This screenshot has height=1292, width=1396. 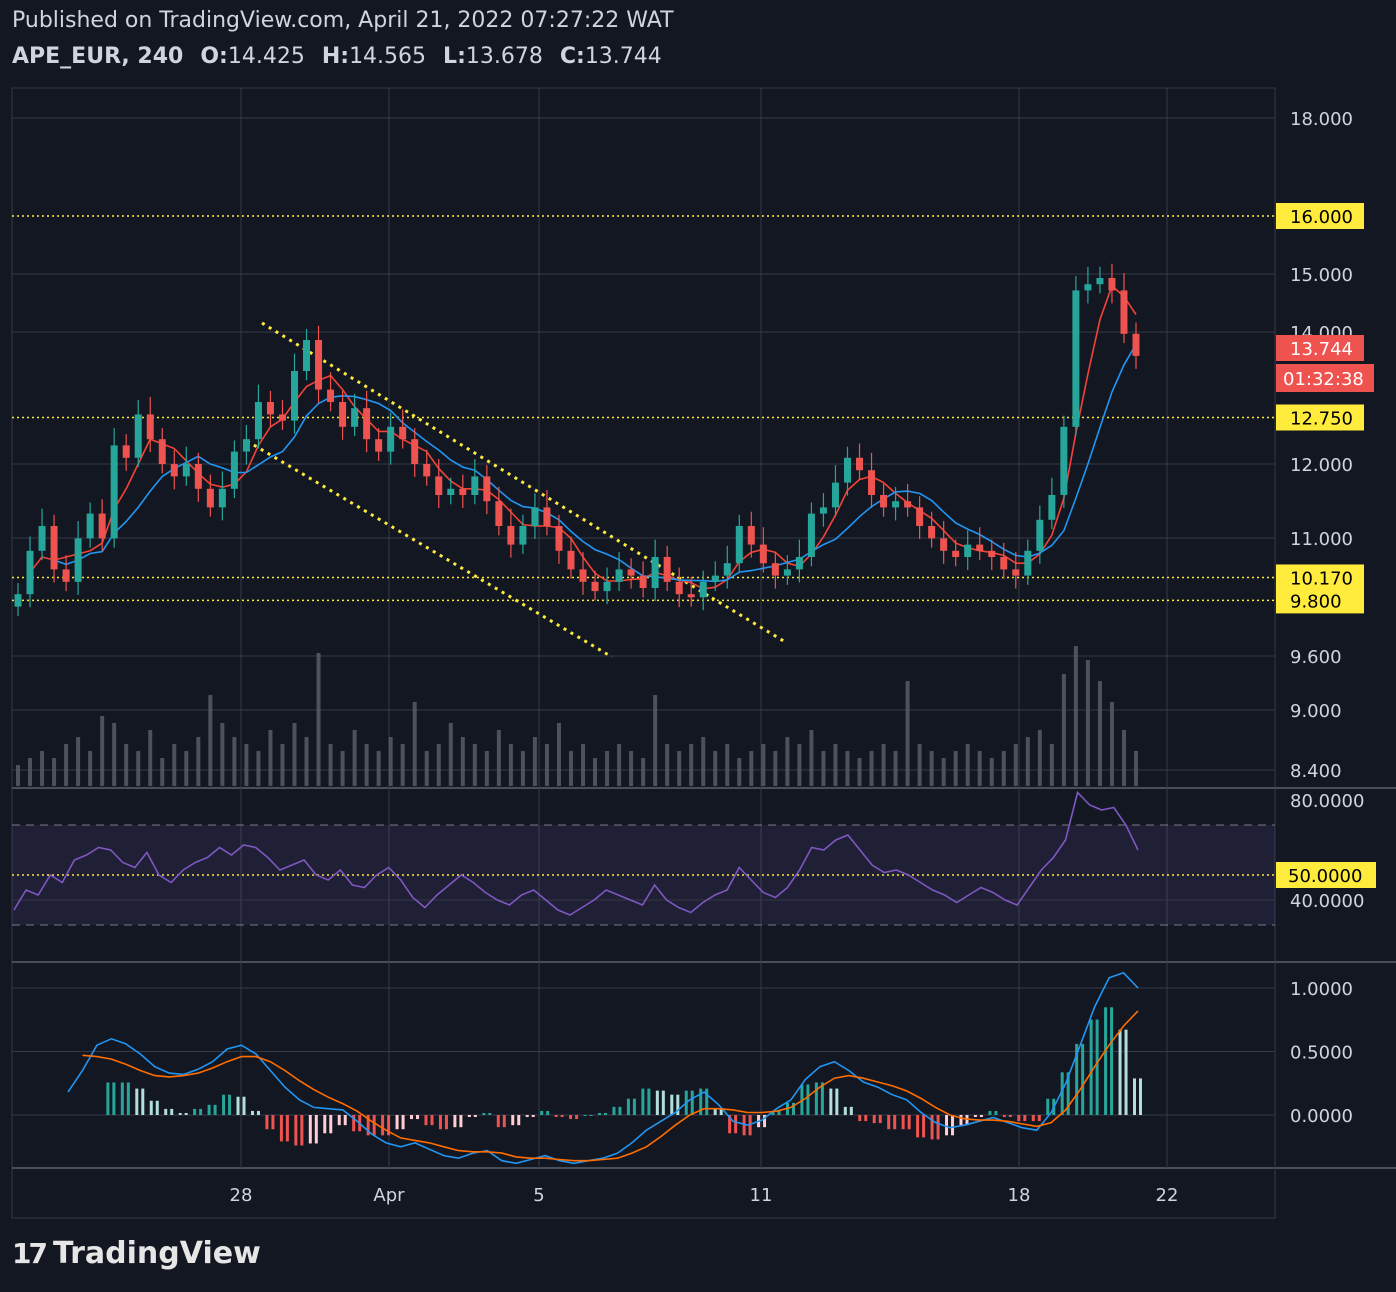 I want to click on countdown-tag, so click(x=1325, y=378).